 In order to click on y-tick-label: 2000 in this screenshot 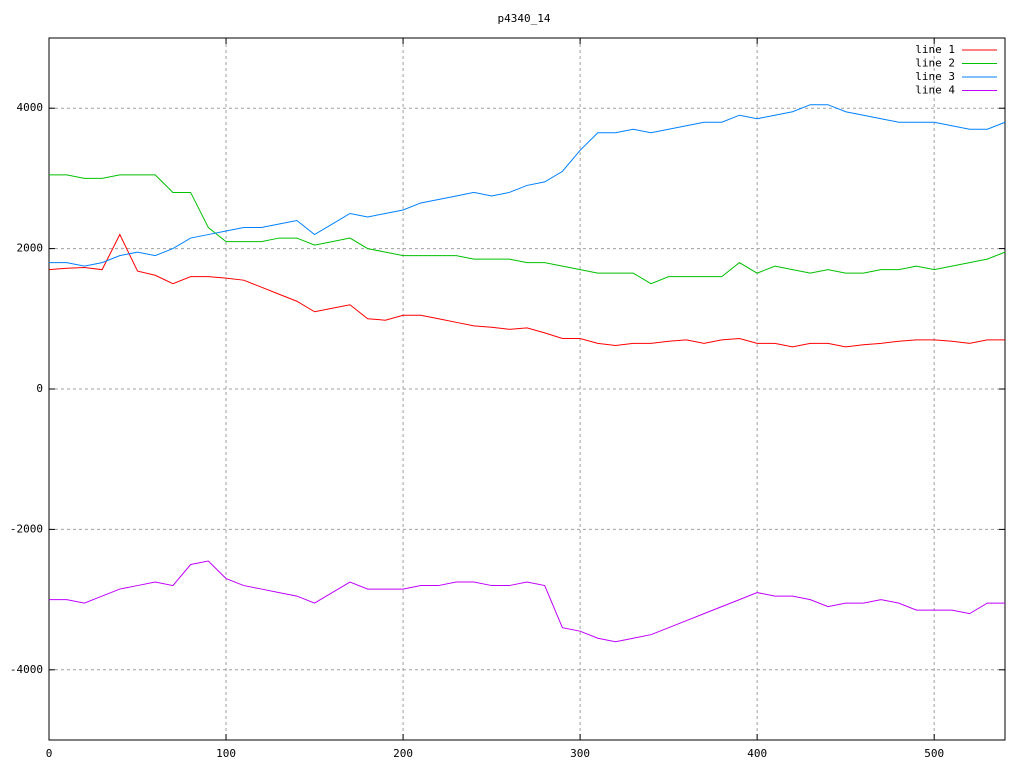, I will do `click(30, 248)`.